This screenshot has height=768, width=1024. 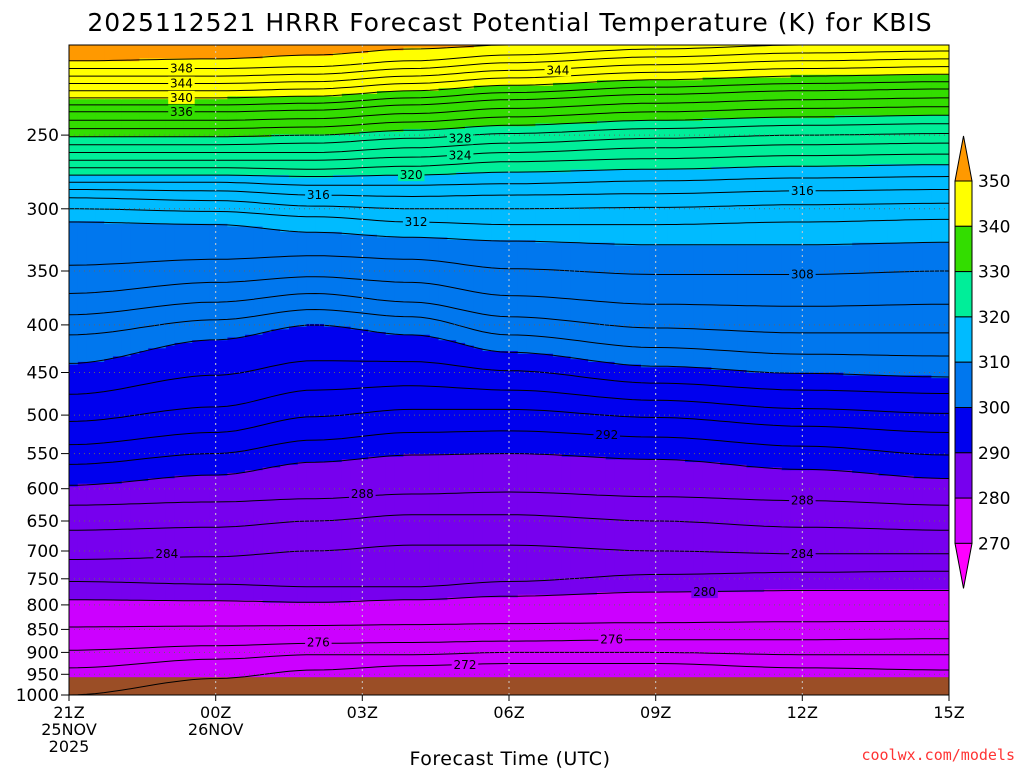 I want to click on y-tick-label: 750, so click(x=43, y=580).